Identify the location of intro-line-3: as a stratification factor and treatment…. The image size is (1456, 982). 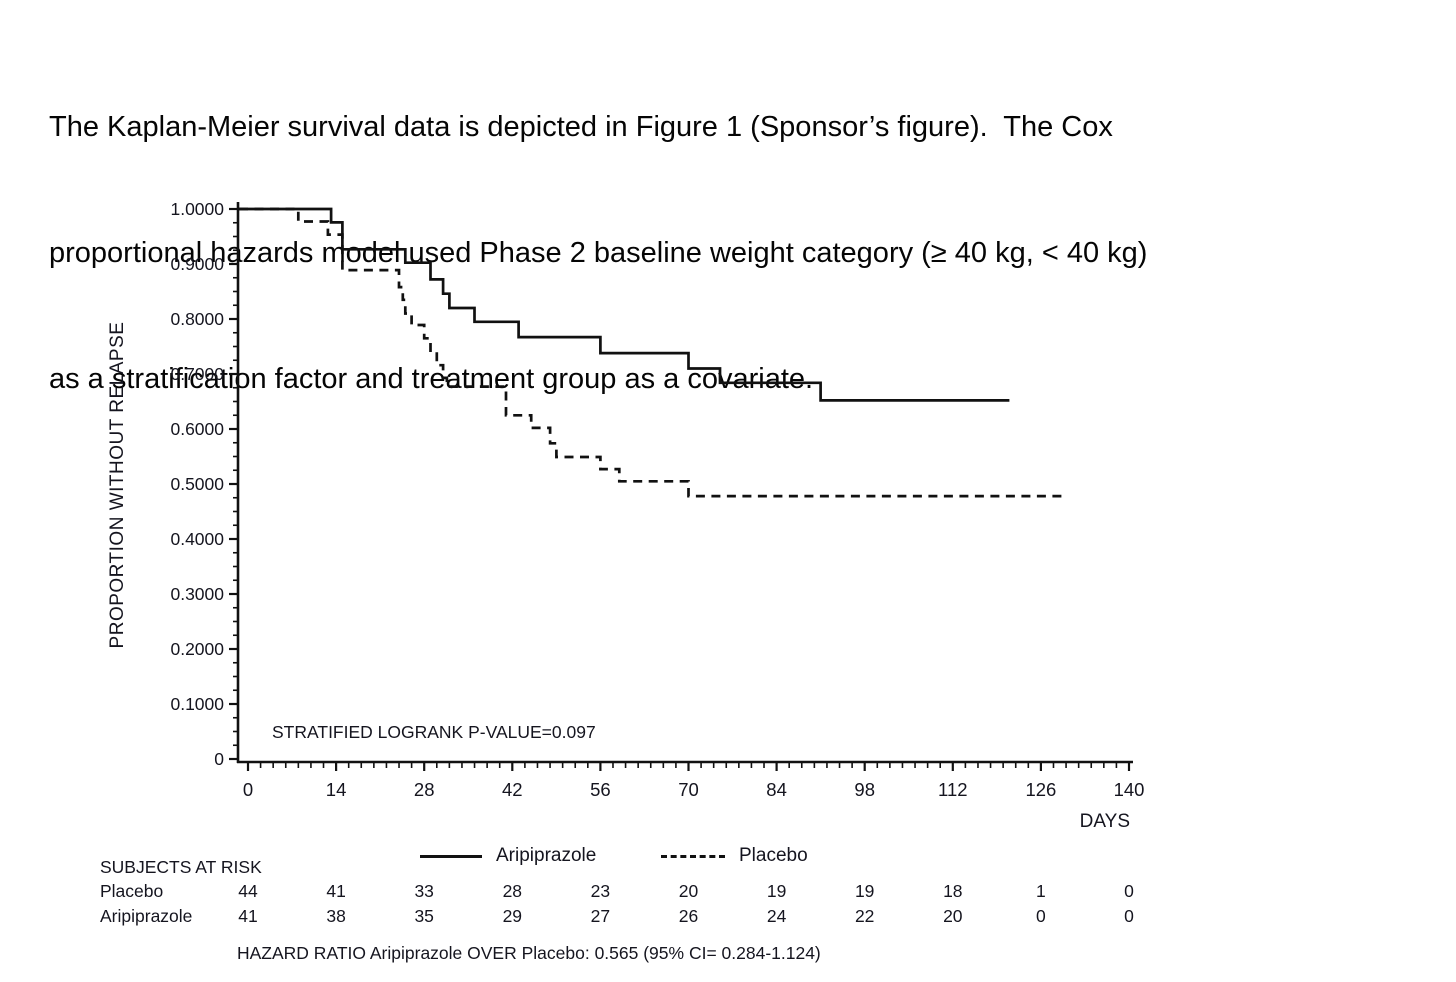
(431, 379).